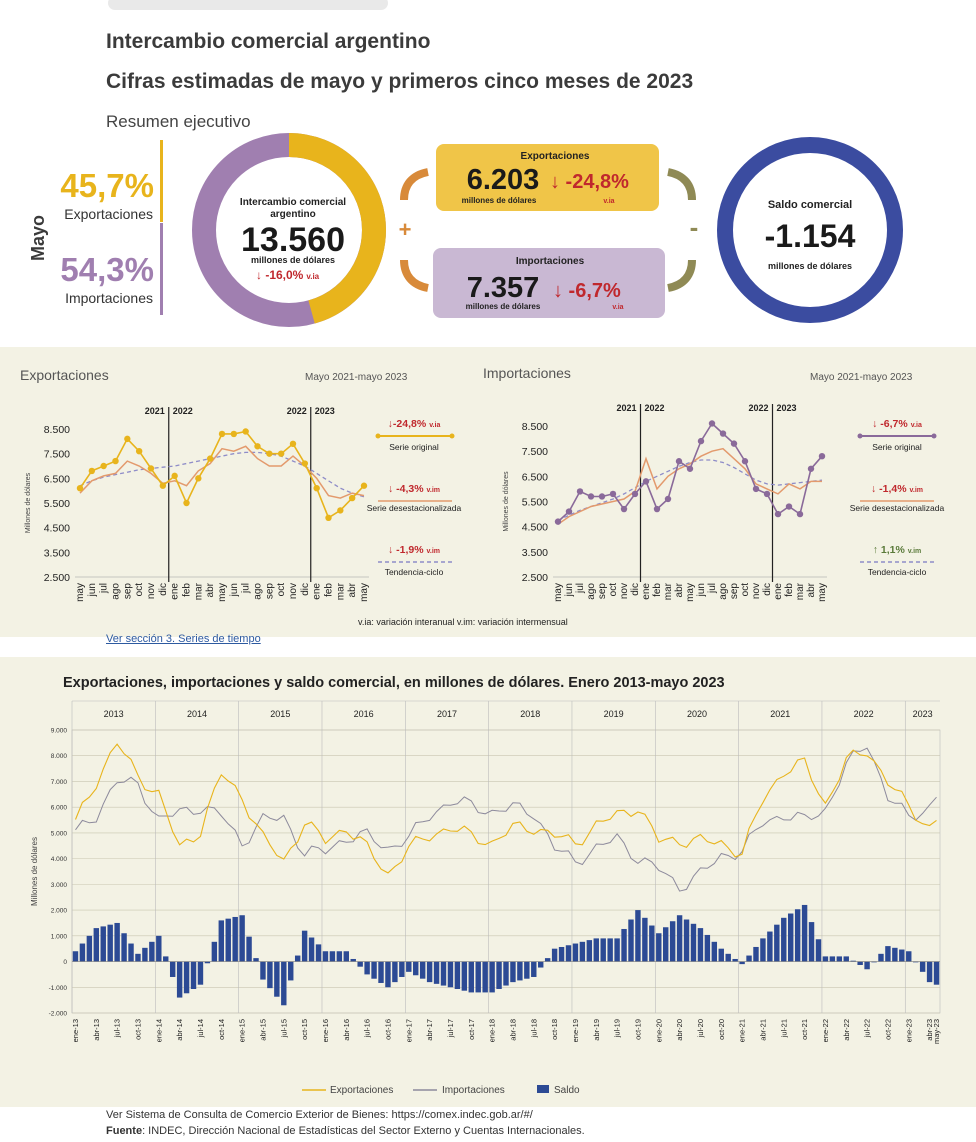 The height and width of the screenshot is (1142, 976). Describe the element at coordinates (473, 1090) in the screenshot. I see `legend-label: Importaciones` at that location.